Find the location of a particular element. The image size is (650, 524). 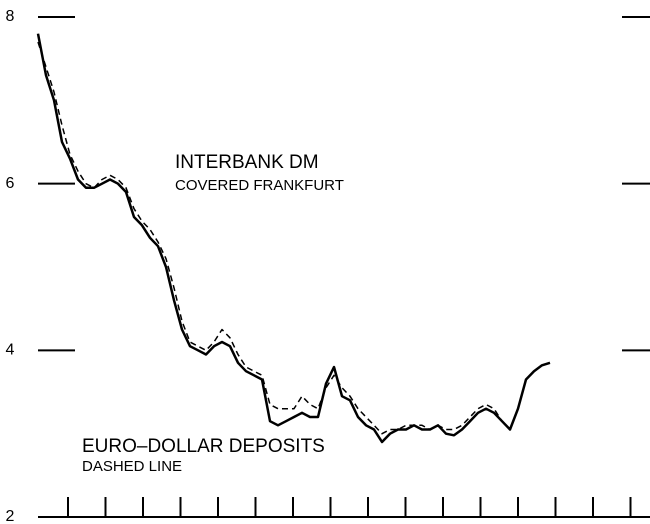

annotation: INTERBANK DM is located at coordinates (247, 162).